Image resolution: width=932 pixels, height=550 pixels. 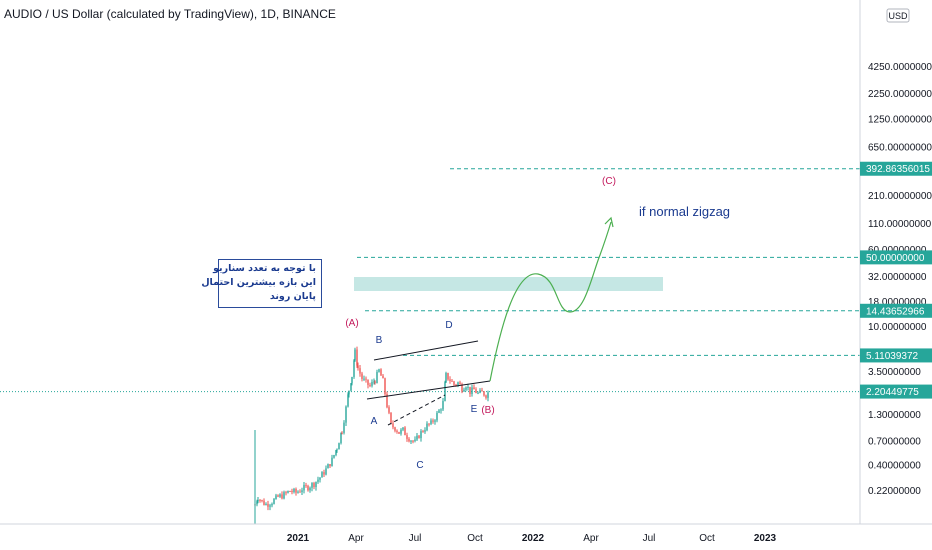 I want to click on time-tick-3: Oct, so click(x=475, y=538).